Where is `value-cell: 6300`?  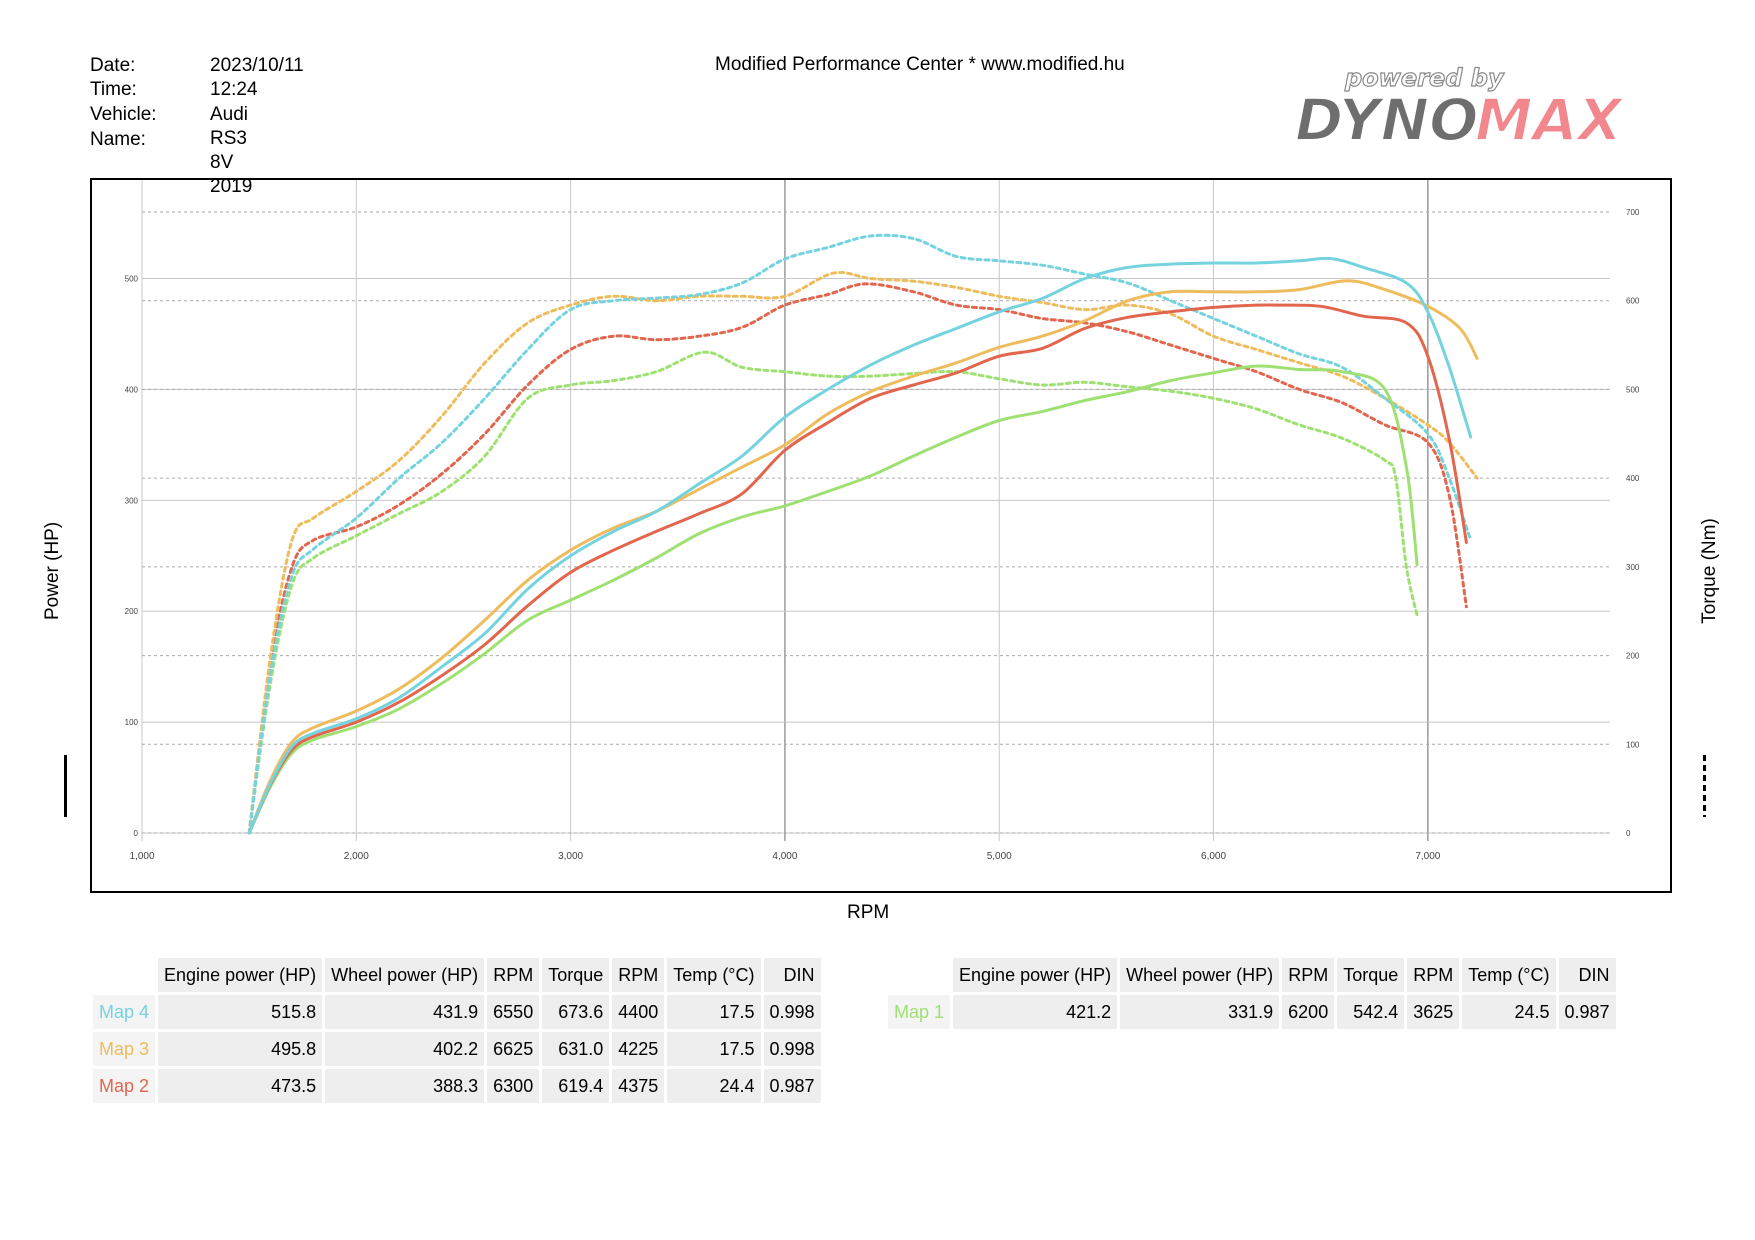 value-cell: 6300 is located at coordinates (513, 1086).